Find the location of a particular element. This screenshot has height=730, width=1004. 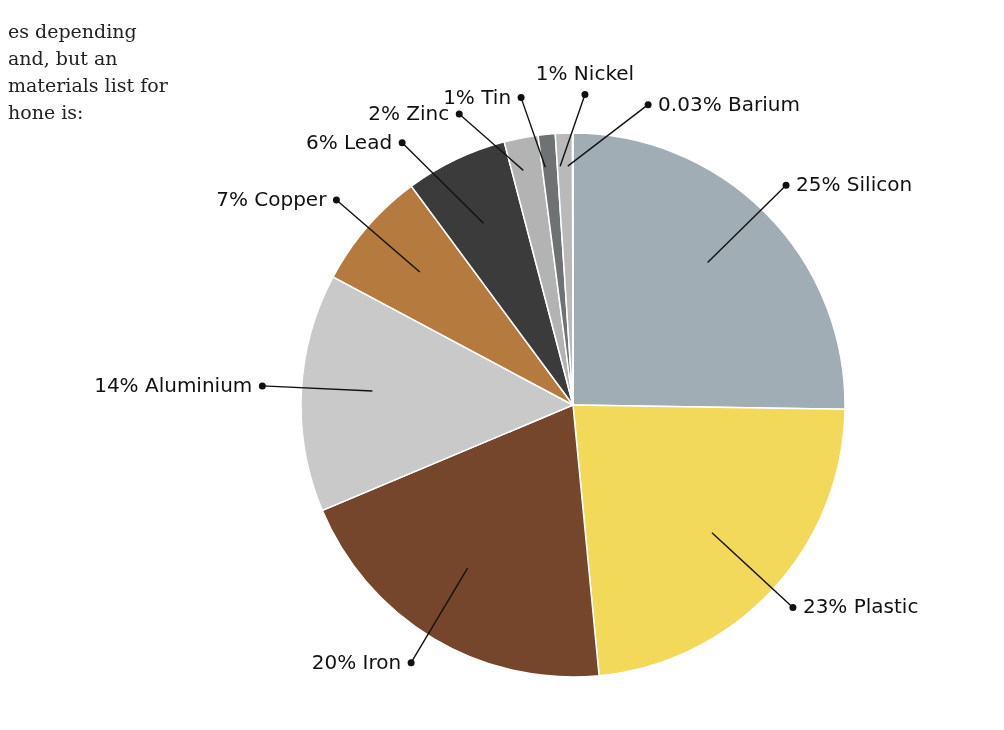

text: es depending and, but an materials list for hone is: is located at coordinates (88, 72).